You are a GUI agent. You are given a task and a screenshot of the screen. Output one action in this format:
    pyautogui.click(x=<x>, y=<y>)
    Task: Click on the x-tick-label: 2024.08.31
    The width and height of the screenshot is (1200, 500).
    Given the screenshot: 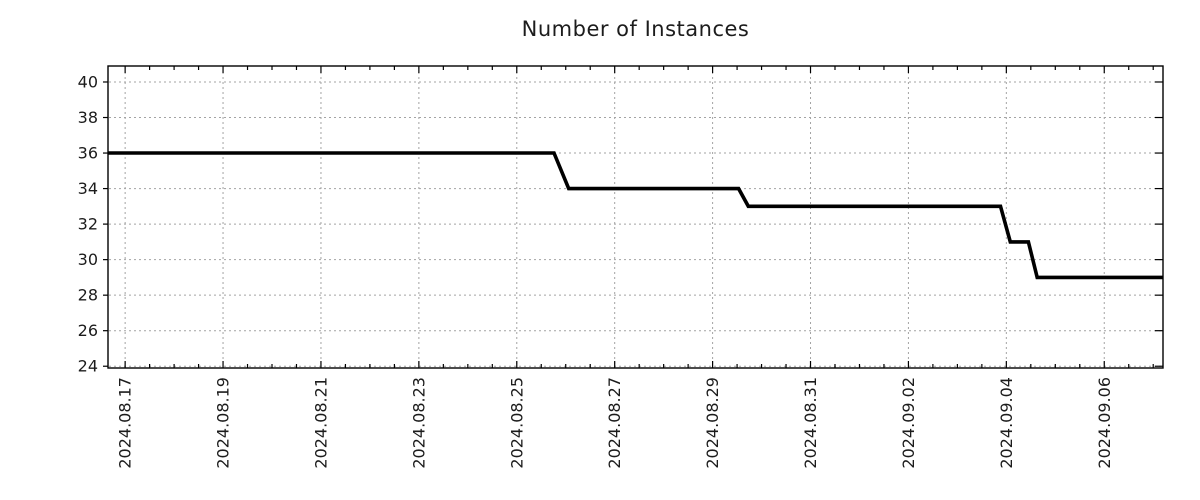 What is the action you would take?
    pyautogui.click(x=810, y=423)
    